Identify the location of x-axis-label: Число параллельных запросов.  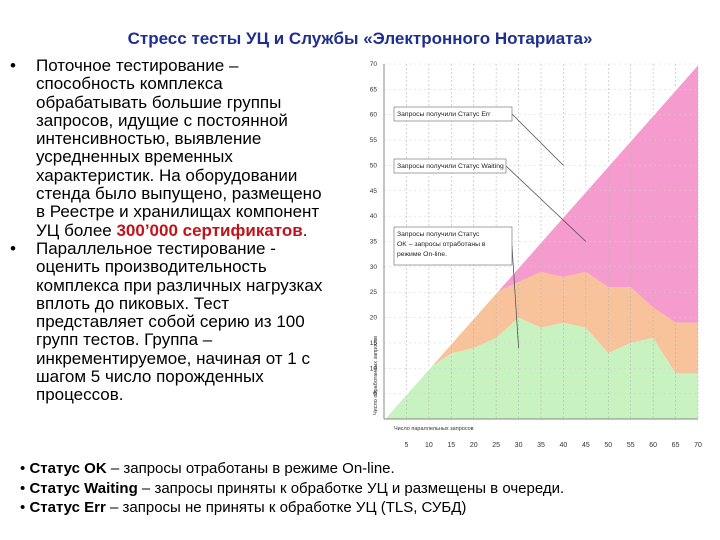
(434, 429).